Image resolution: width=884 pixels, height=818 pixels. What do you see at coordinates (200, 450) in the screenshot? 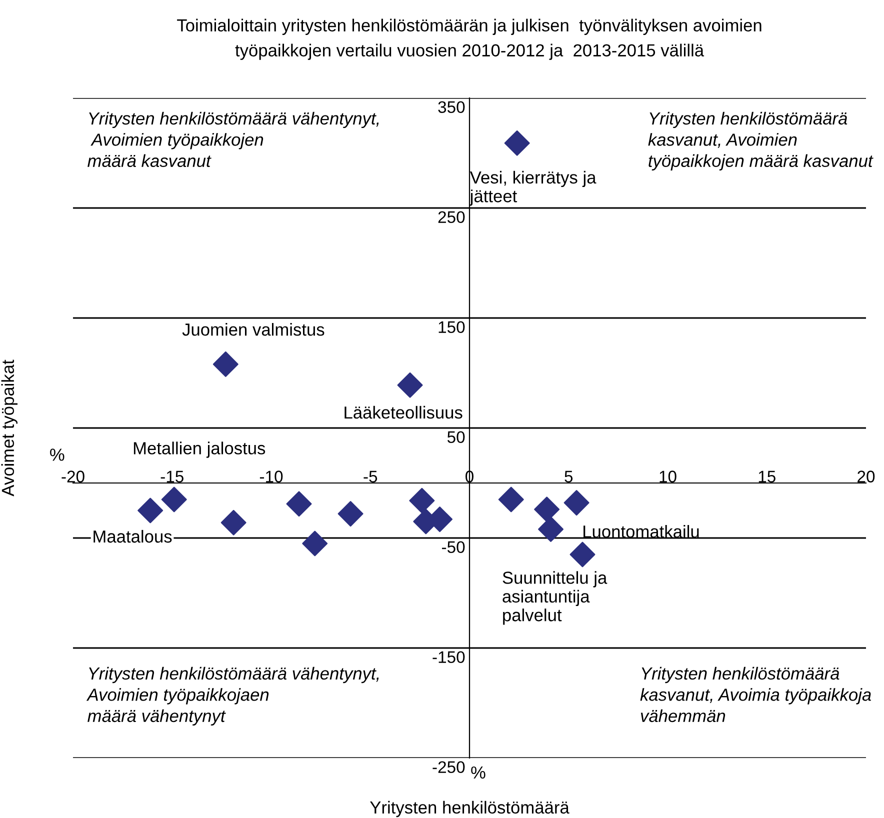
I see `annotation: Metallien jalostus` at bounding box center [200, 450].